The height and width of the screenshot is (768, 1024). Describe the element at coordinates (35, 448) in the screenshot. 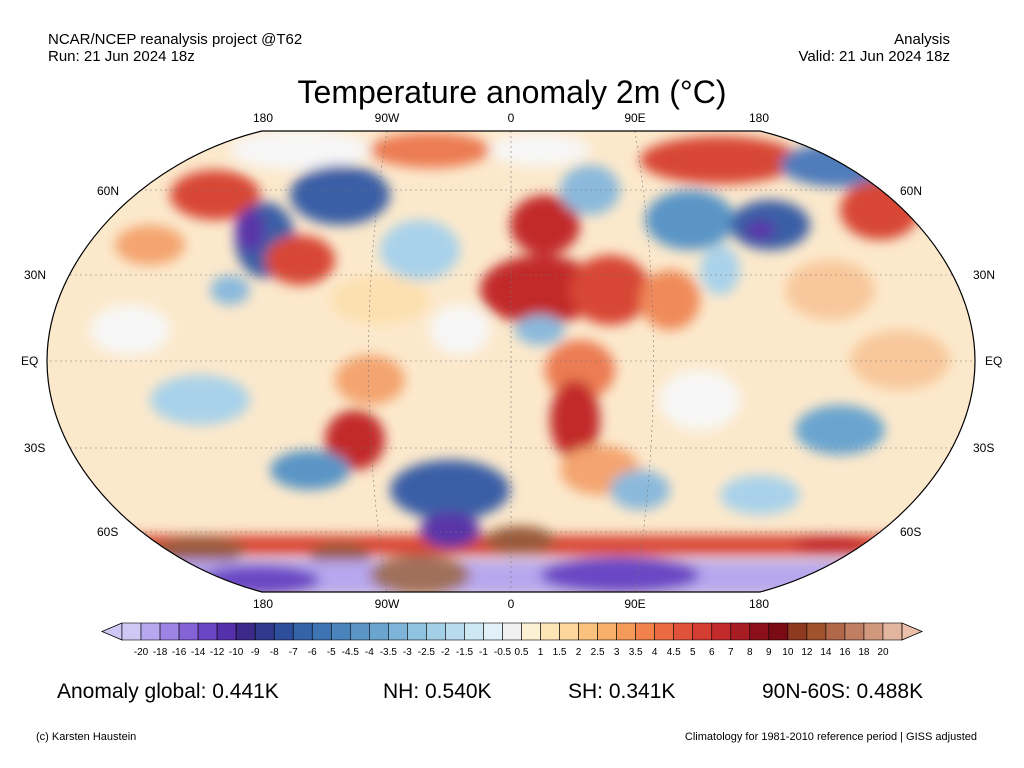

I see `lat-label-left-30s: 30S` at that location.